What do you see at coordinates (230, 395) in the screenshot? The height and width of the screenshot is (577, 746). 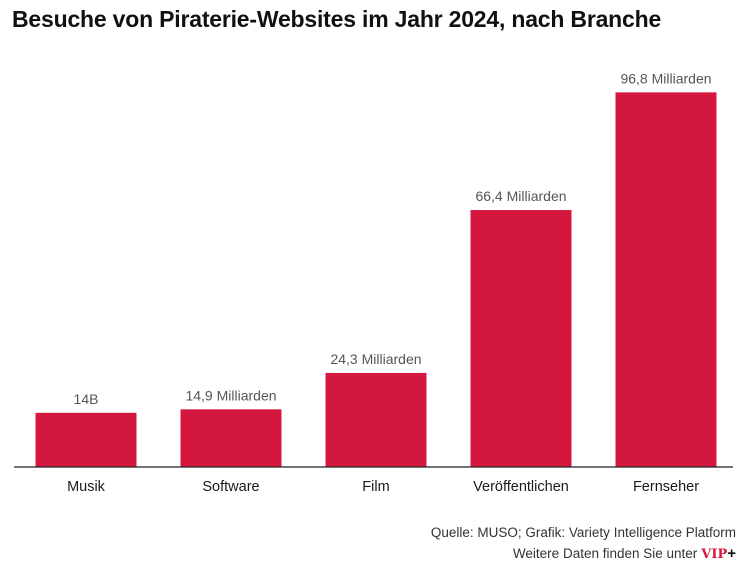 I see `data-label: 14,9 Milliarden` at bounding box center [230, 395].